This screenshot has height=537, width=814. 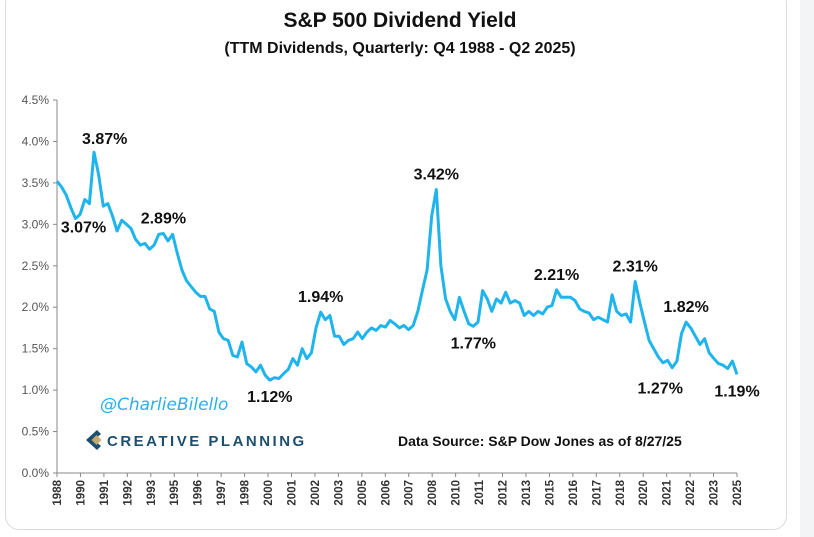 What do you see at coordinates (399, 20) in the screenshot?
I see `chart-title: S&P 500 Dividend Yield` at bounding box center [399, 20].